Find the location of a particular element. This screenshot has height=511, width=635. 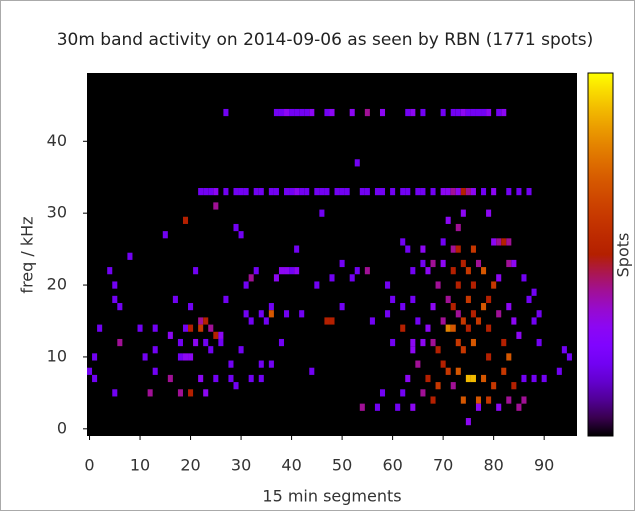

colorbar is located at coordinates (600, 254).